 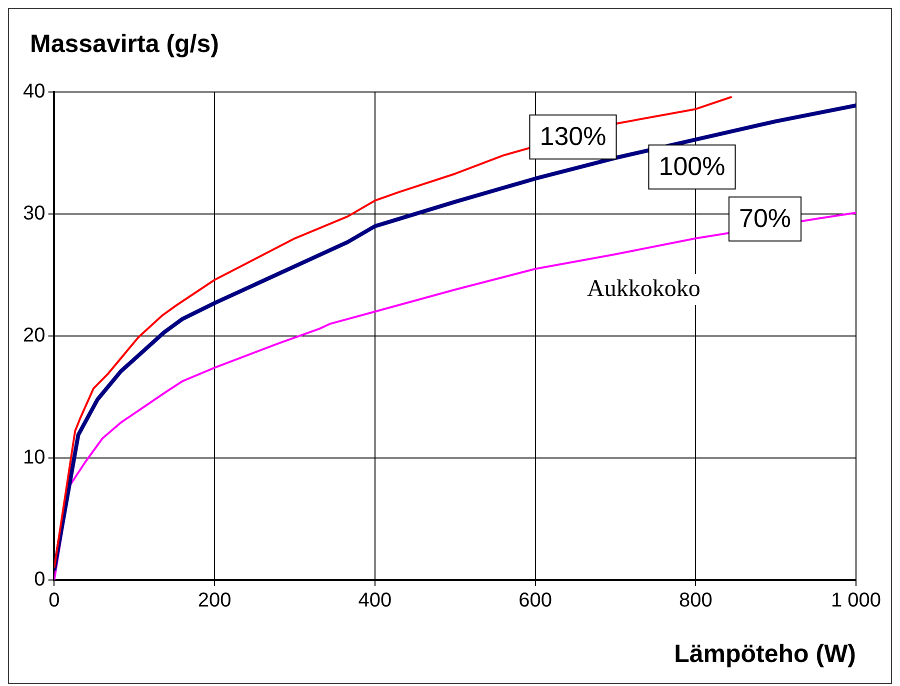 What do you see at coordinates (54, 601) in the screenshot?
I see `x-tick-label: 0` at bounding box center [54, 601].